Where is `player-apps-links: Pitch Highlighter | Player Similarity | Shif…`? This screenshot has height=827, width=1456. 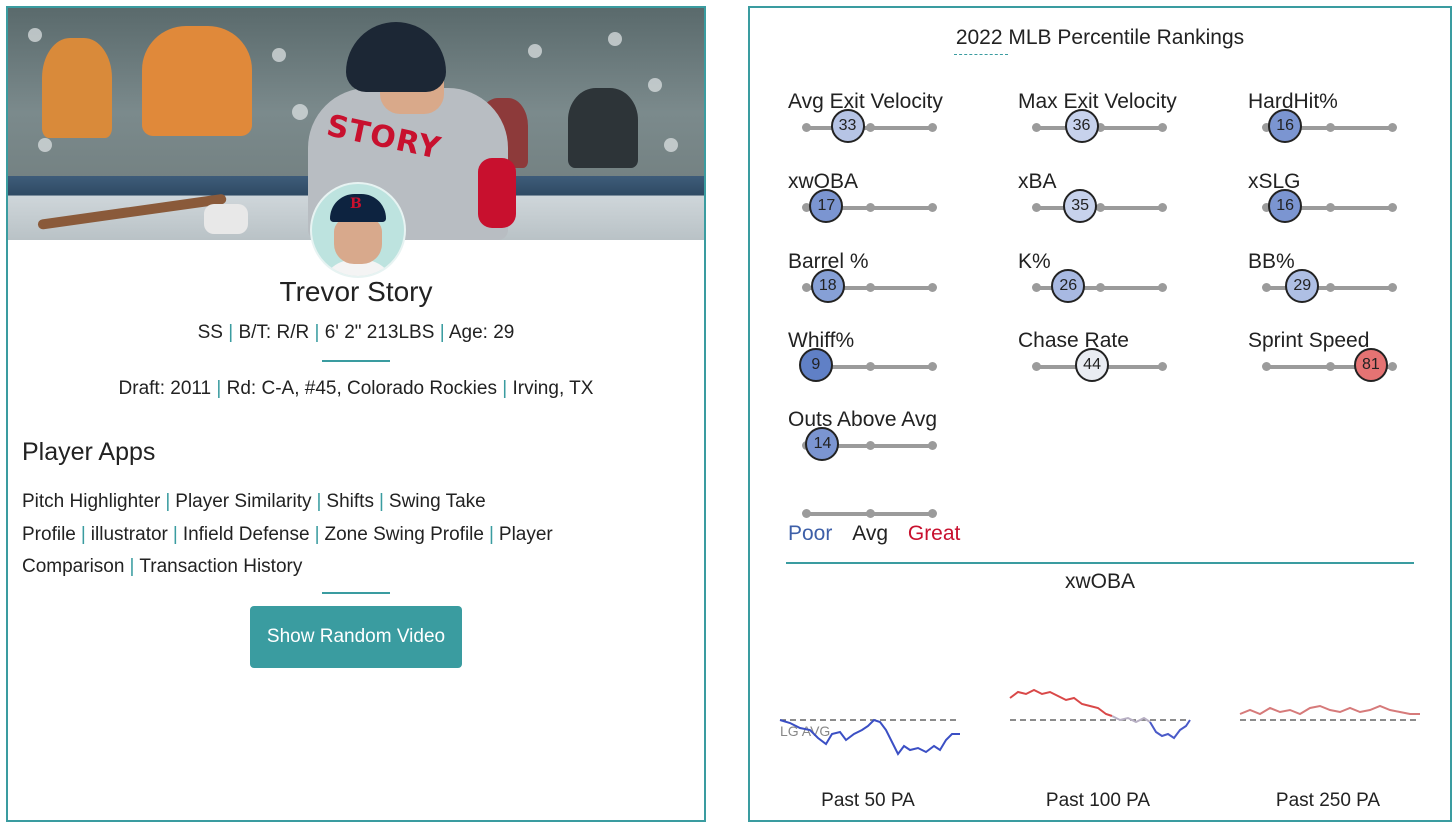
player-apps-links: Pitch Highlighter | Player Similarity | Shif… is located at coordinates (287, 534).